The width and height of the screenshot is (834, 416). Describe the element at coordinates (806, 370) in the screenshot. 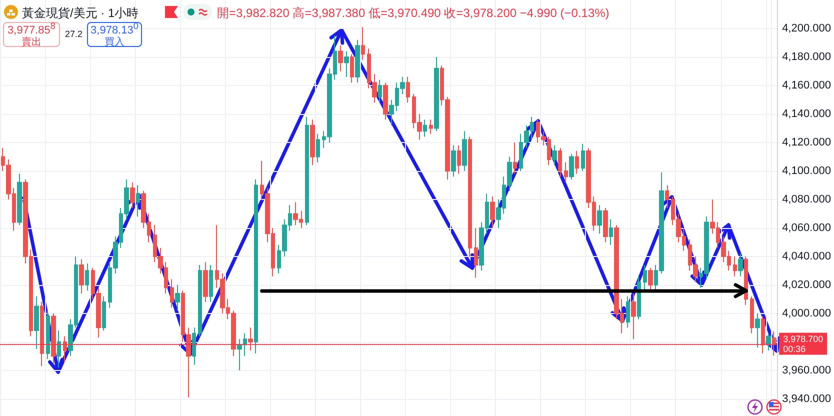

I see `y-tick-label: 3,960.000` at that location.